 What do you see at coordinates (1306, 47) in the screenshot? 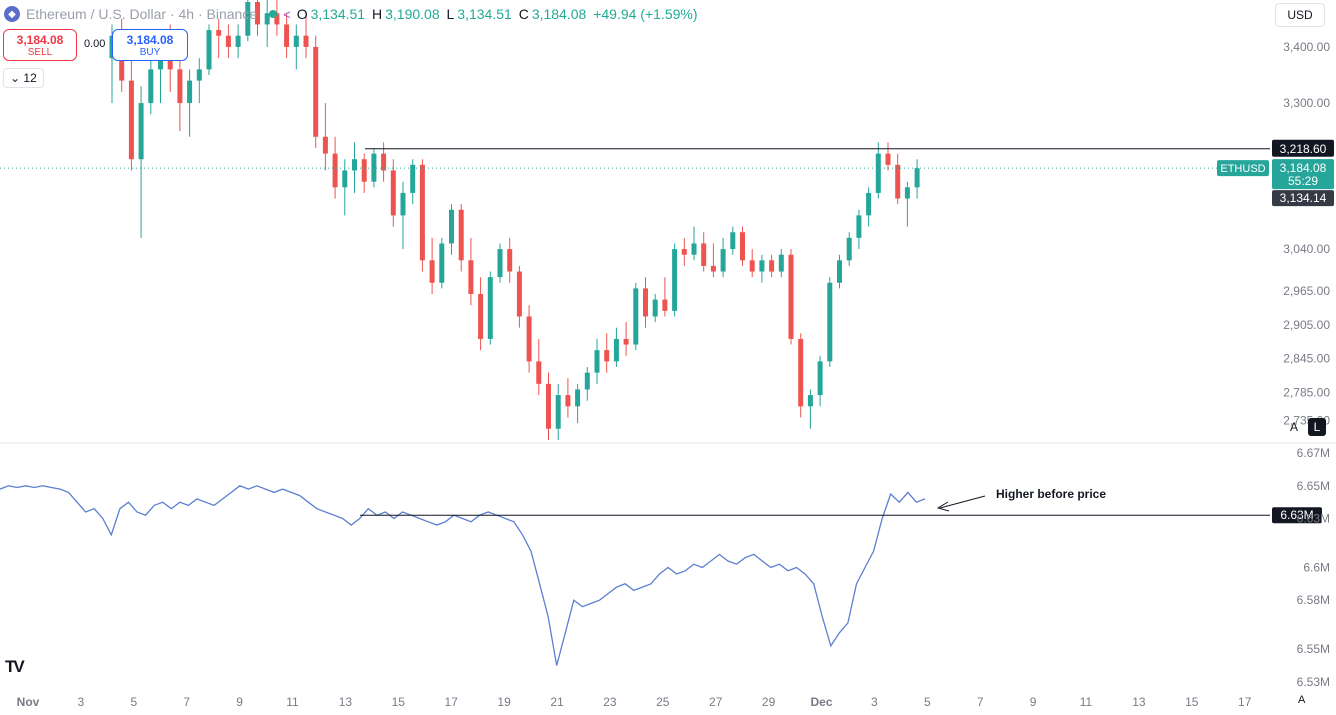
I see `price-tick-label: 3,400.00` at bounding box center [1306, 47].